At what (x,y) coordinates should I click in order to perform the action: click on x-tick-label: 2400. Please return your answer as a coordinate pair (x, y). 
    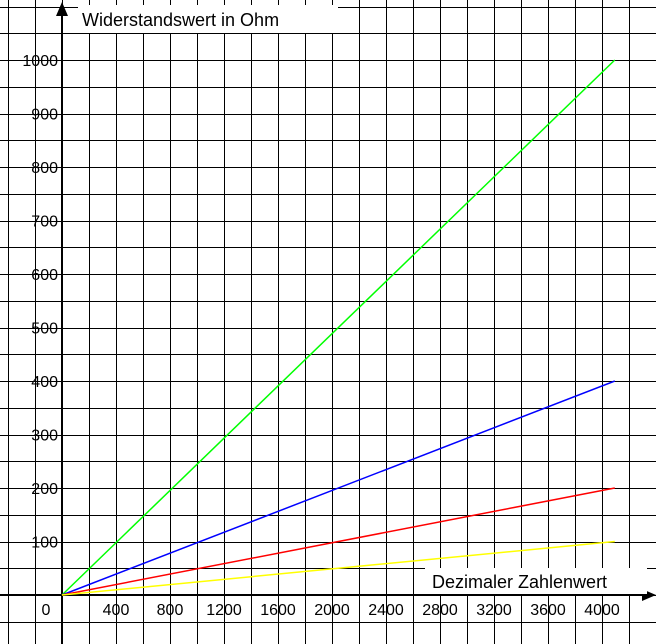
    Looking at the image, I should click on (386, 610).